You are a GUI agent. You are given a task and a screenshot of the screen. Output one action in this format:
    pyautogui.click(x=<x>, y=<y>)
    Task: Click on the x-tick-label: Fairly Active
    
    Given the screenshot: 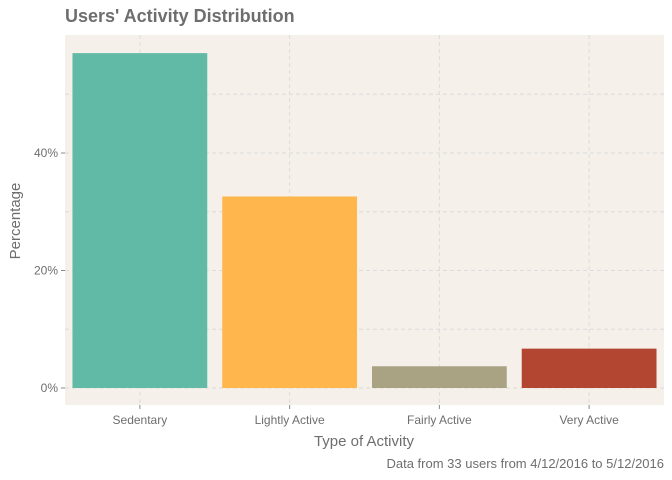 What is the action you would take?
    pyautogui.click(x=439, y=420)
    